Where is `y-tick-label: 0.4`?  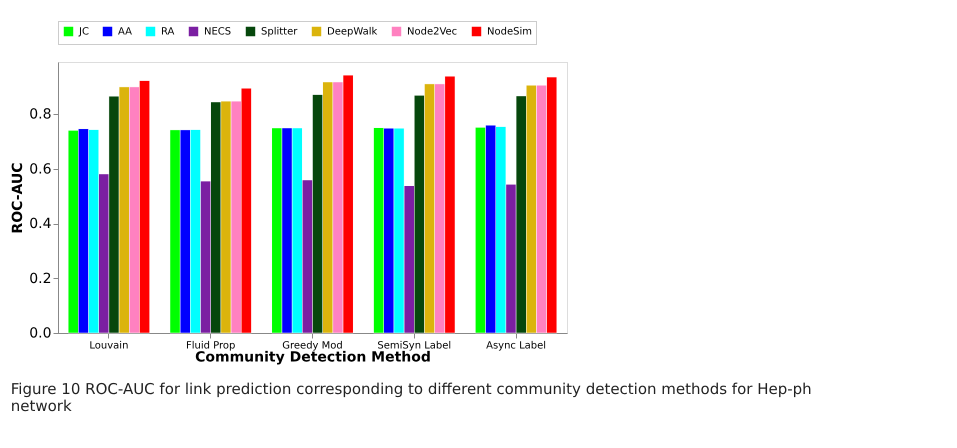
y-tick-label: 0.4 is located at coordinates (40, 224).